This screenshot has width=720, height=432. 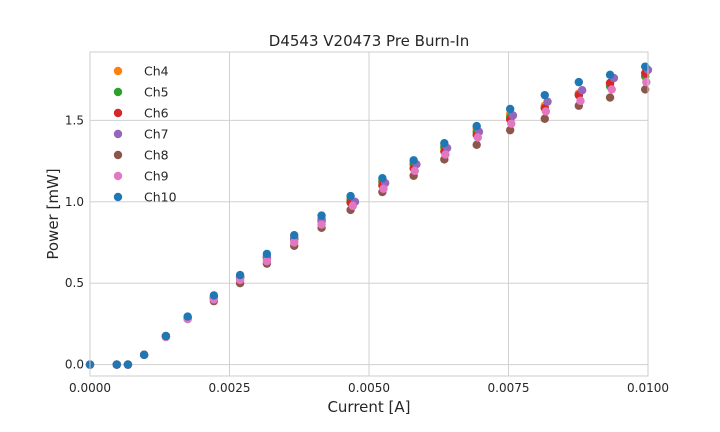 I want to click on legend-item: Ch8, so click(x=141, y=155).